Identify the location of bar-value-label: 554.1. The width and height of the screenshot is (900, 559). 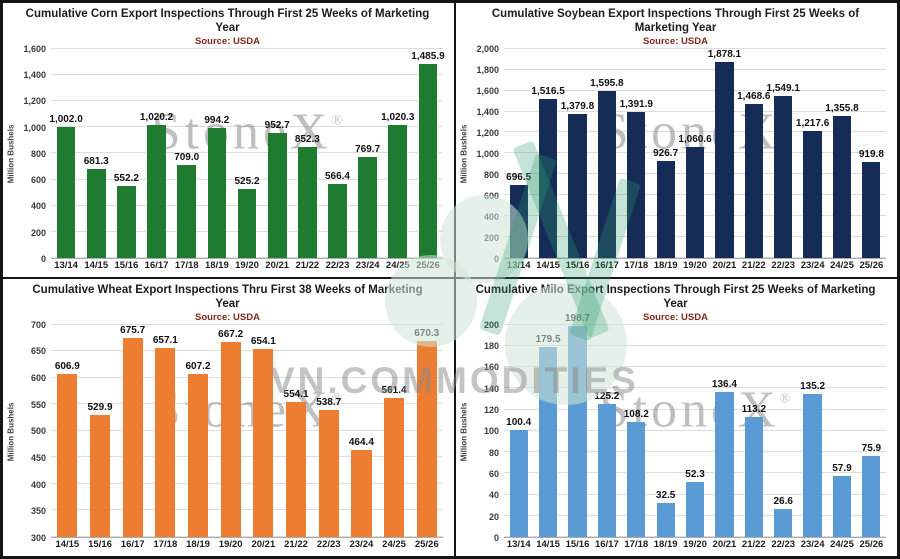
(296, 395).